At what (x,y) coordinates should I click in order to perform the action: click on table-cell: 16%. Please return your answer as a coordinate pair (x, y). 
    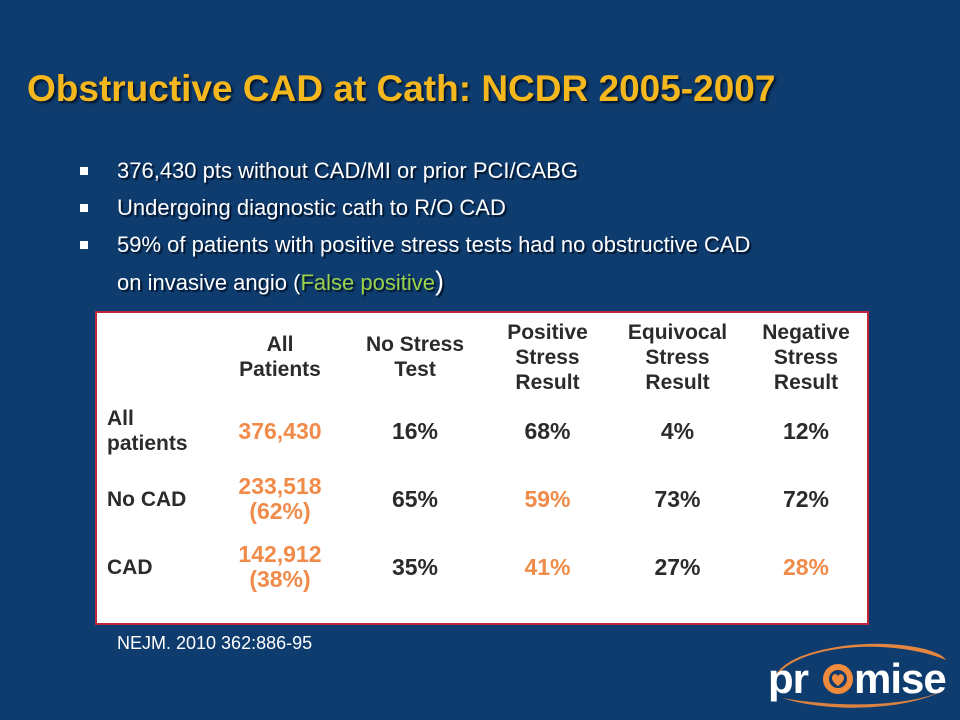
    Looking at the image, I should click on (415, 430).